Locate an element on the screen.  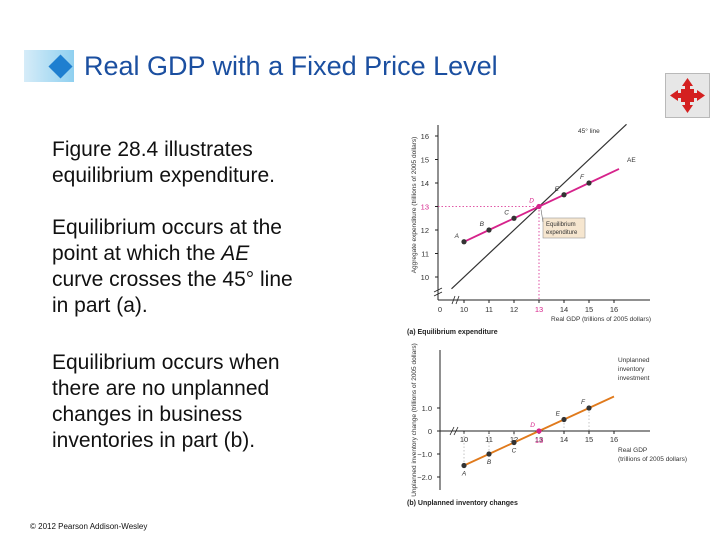
x-tick-label-b: 13 is located at coordinates (539, 439).